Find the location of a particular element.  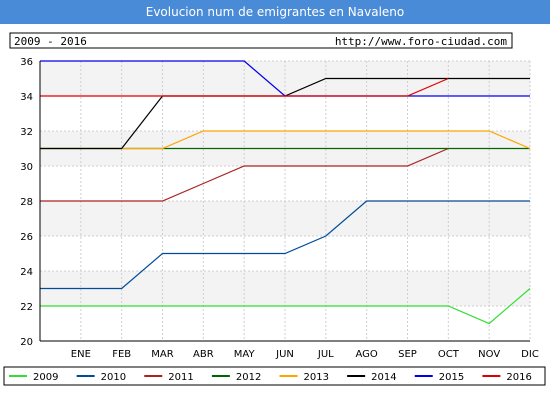

x-tick-label: ABR is located at coordinates (203, 354).